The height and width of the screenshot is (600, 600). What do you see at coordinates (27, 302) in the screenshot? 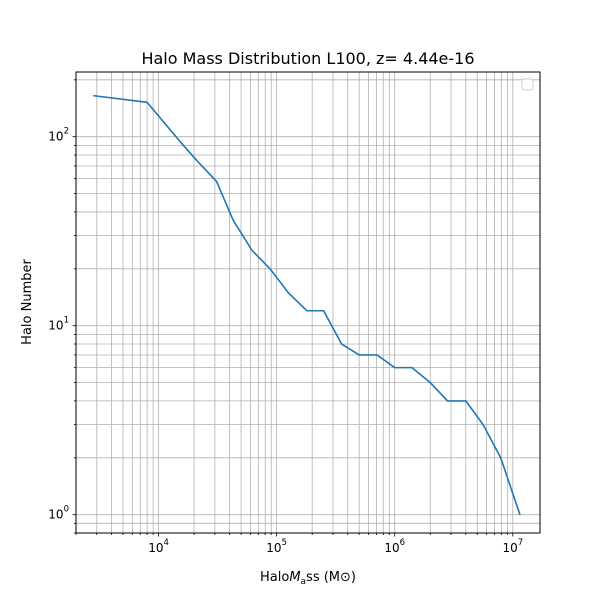
I see `y-axis-label: Halo Number` at bounding box center [27, 302].